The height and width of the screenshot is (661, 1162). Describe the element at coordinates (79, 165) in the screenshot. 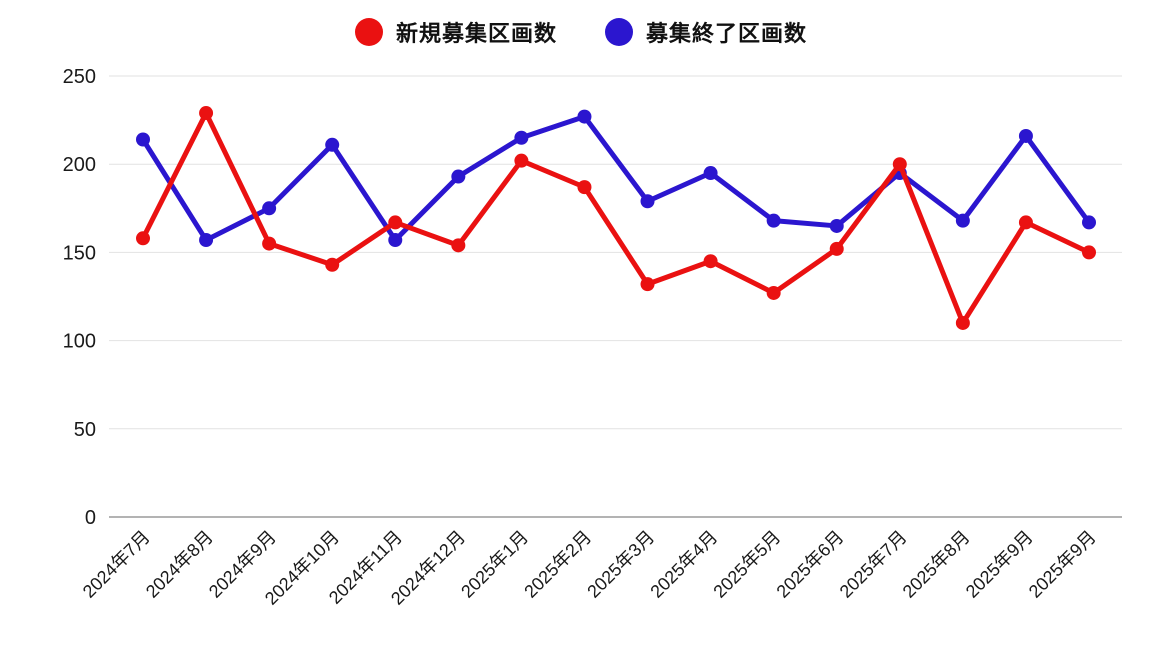

I see `y-tick-label: 200` at that location.